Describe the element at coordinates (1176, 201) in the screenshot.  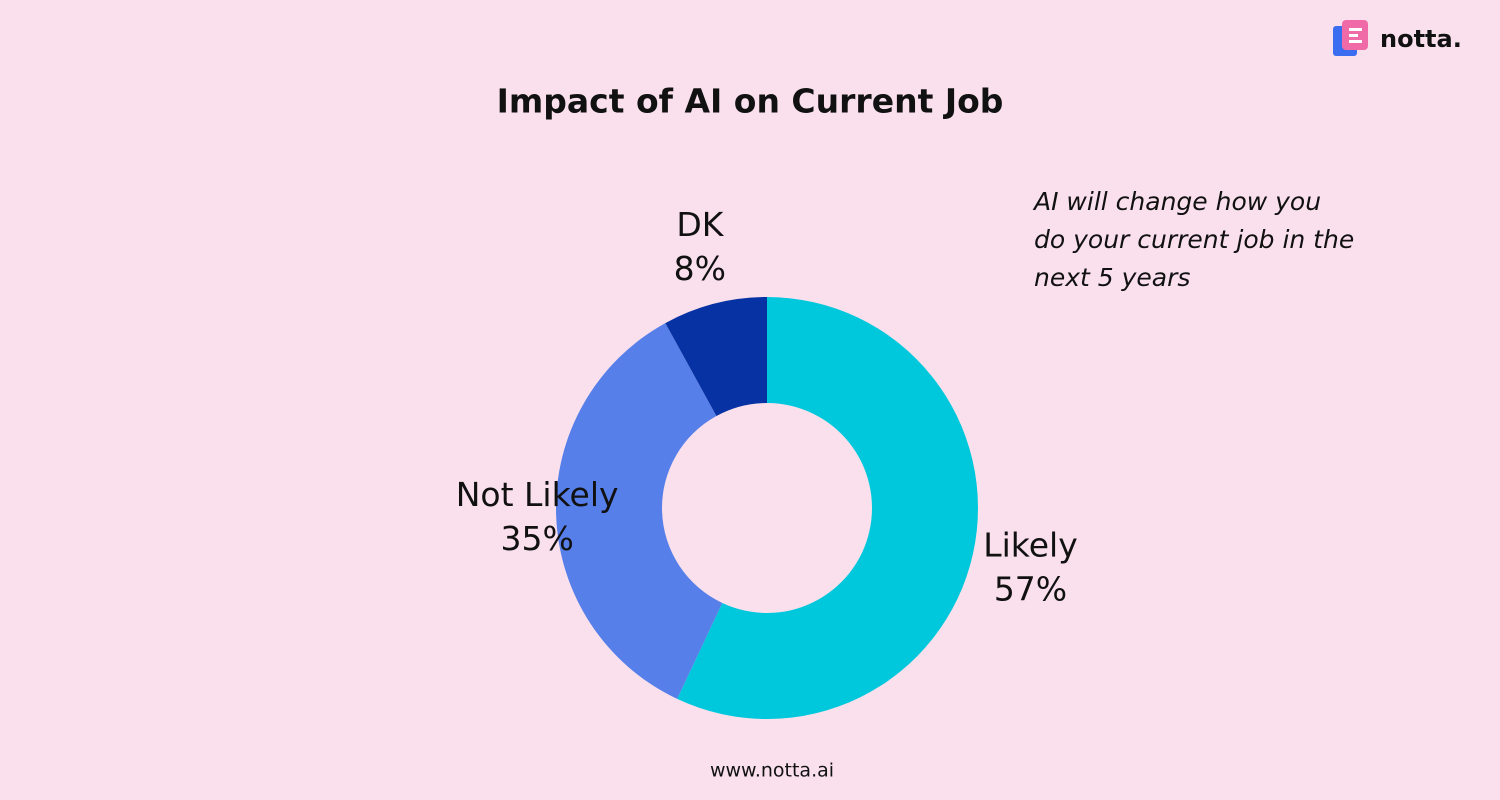
I see `annotation-line: AI will change how you` at that location.